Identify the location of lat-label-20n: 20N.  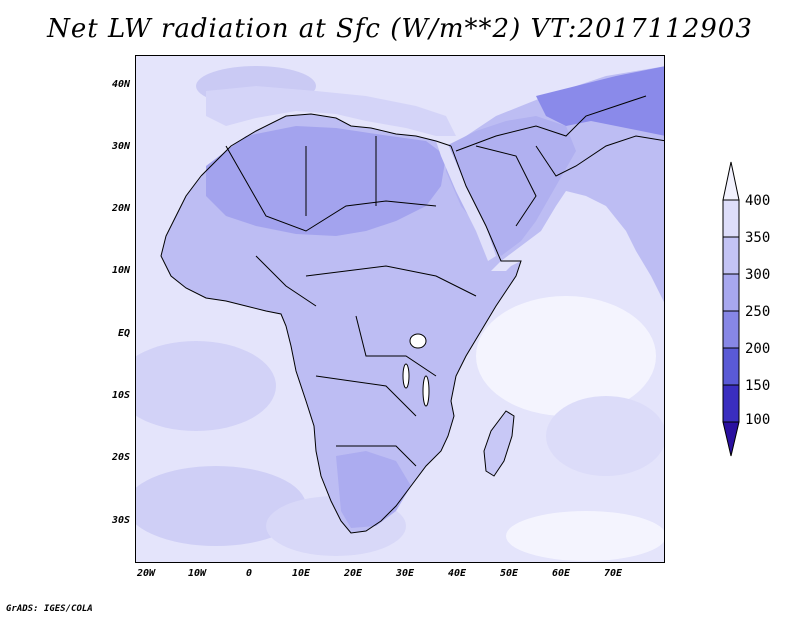
(120, 208).